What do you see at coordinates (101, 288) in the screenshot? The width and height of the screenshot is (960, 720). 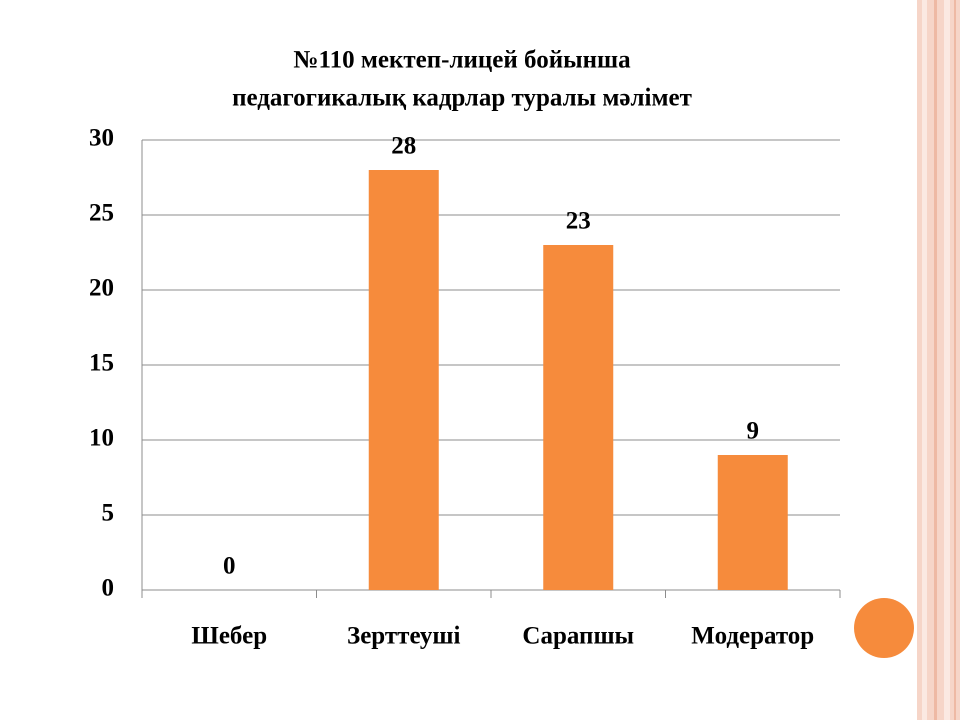 I see `y-tick-label: 20` at bounding box center [101, 288].